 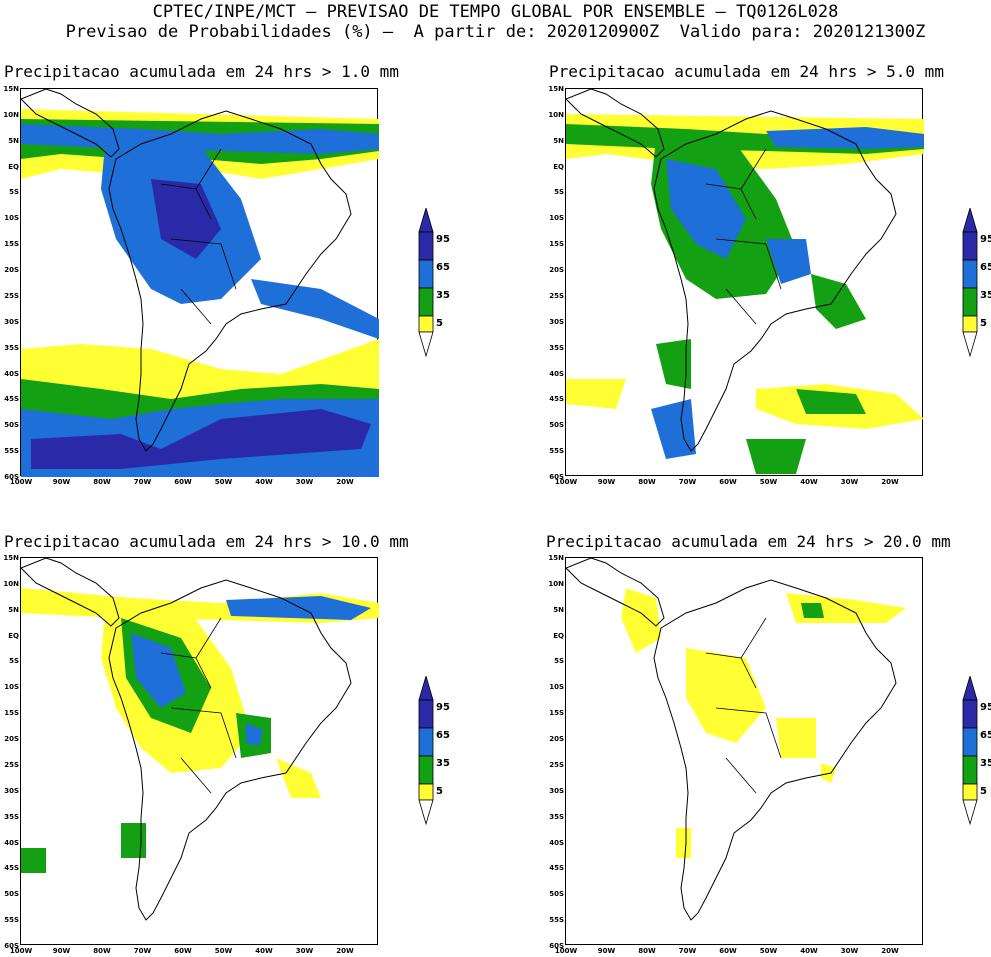 I want to click on latitude-label: 30S, so click(x=556, y=321).